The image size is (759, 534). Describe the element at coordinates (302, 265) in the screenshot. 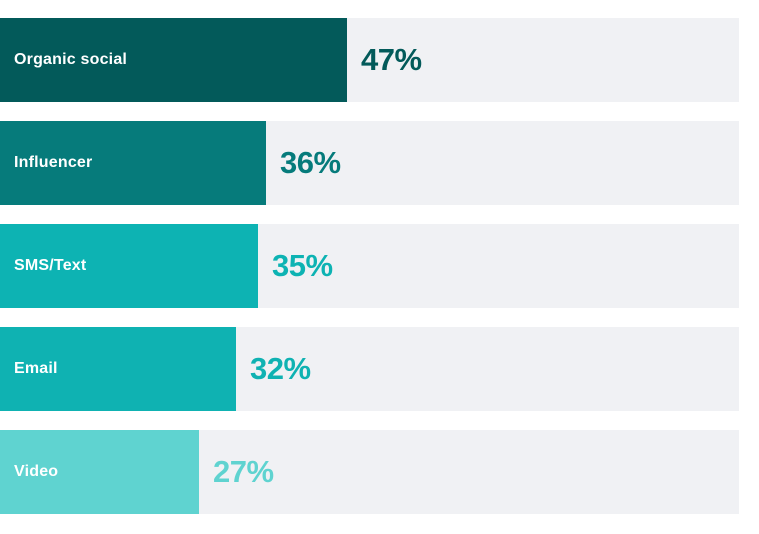

I see `bar-value: 35%` at that location.